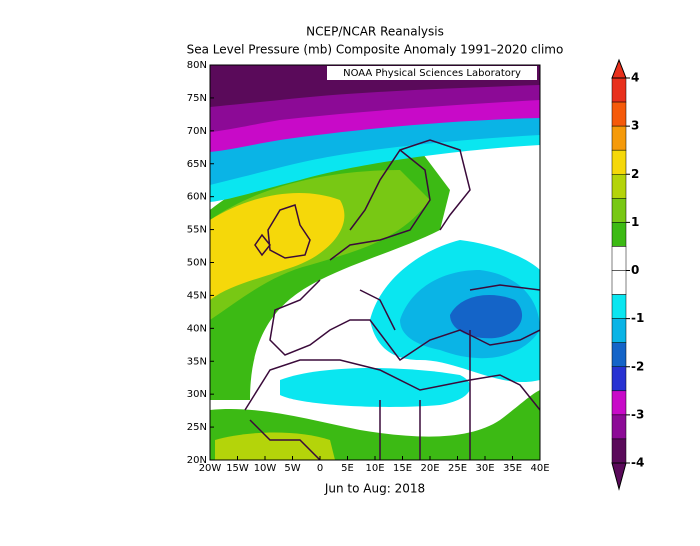  What do you see at coordinates (627, 274) in the screenshot?
I see `colorbar: 4 3 2 1 0 -1 -2 -3 -4` at bounding box center [627, 274].